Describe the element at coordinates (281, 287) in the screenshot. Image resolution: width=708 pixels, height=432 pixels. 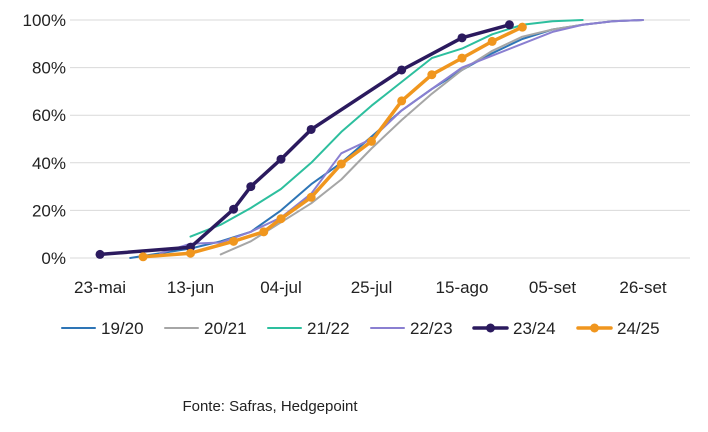
I see `x-tick-label: 04-jul` at that location.